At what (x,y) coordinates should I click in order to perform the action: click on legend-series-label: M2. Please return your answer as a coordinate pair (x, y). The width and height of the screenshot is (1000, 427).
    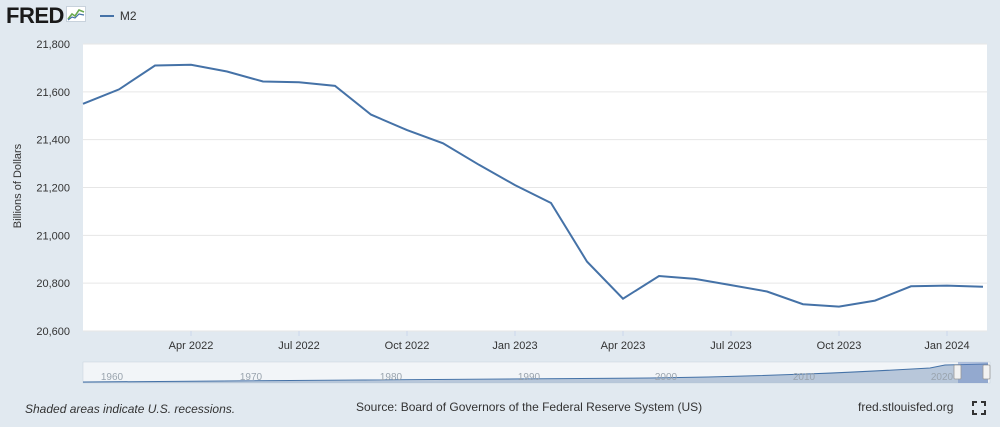
    Looking at the image, I should click on (128, 16).